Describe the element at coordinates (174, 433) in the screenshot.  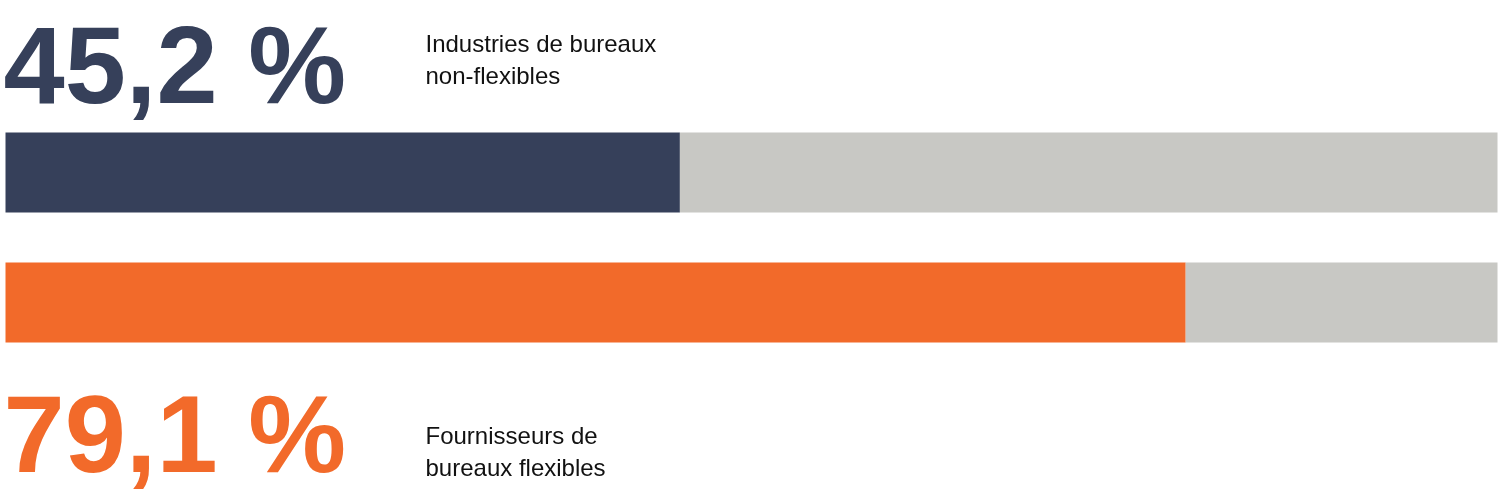
I see `data-label: 79,1 %` at that location.